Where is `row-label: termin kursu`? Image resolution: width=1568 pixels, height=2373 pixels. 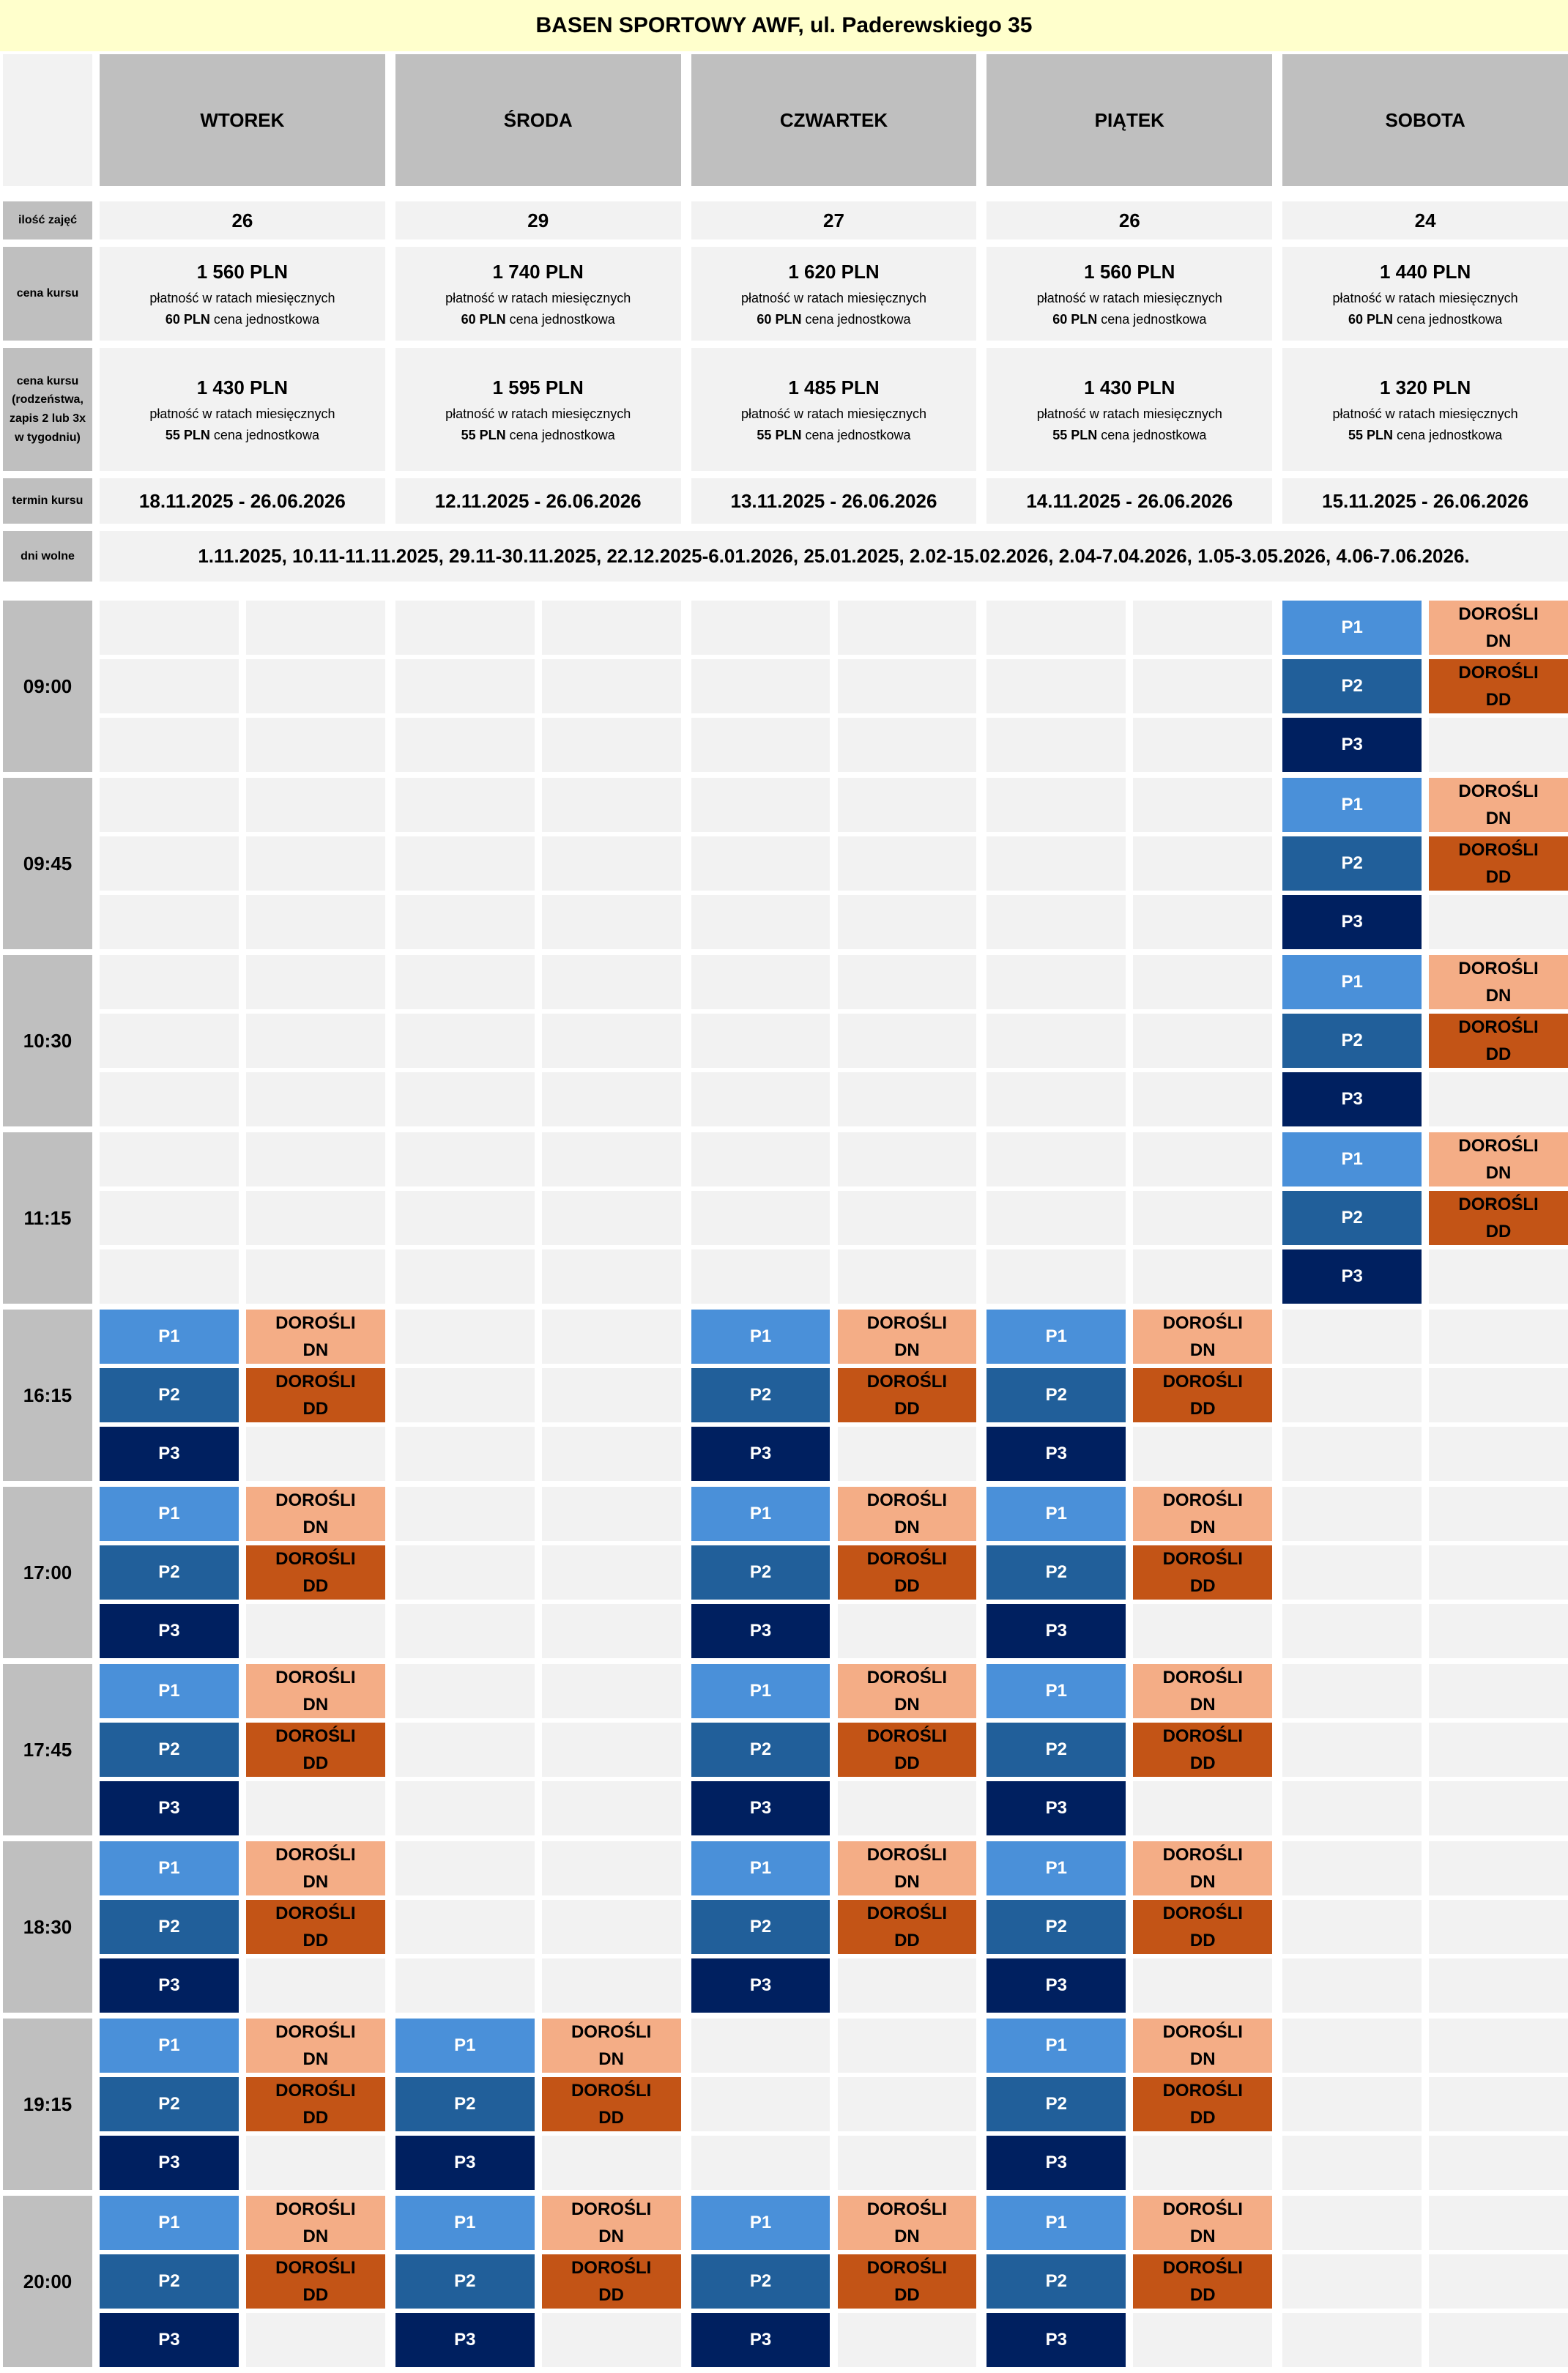
row-label: termin kursu is located at coordinates (47, 501).